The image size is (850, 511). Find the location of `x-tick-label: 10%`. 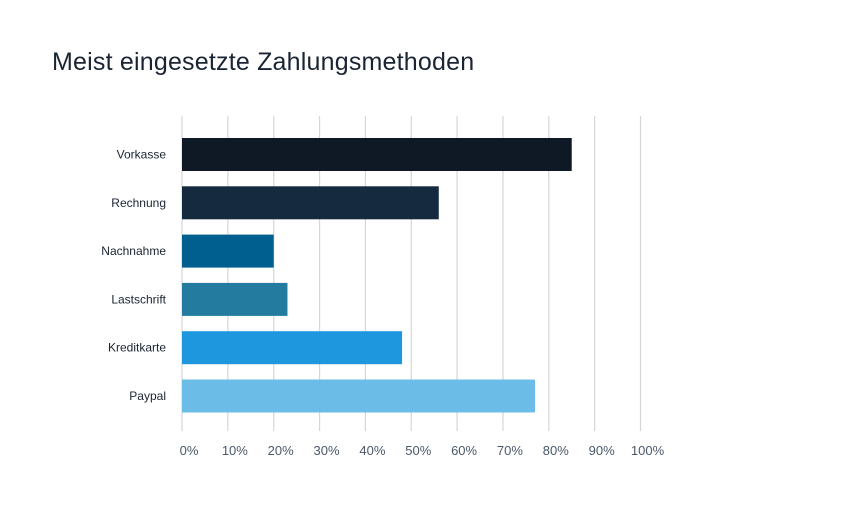

x-tick-label: 10% is located at coordinates (235, 450).